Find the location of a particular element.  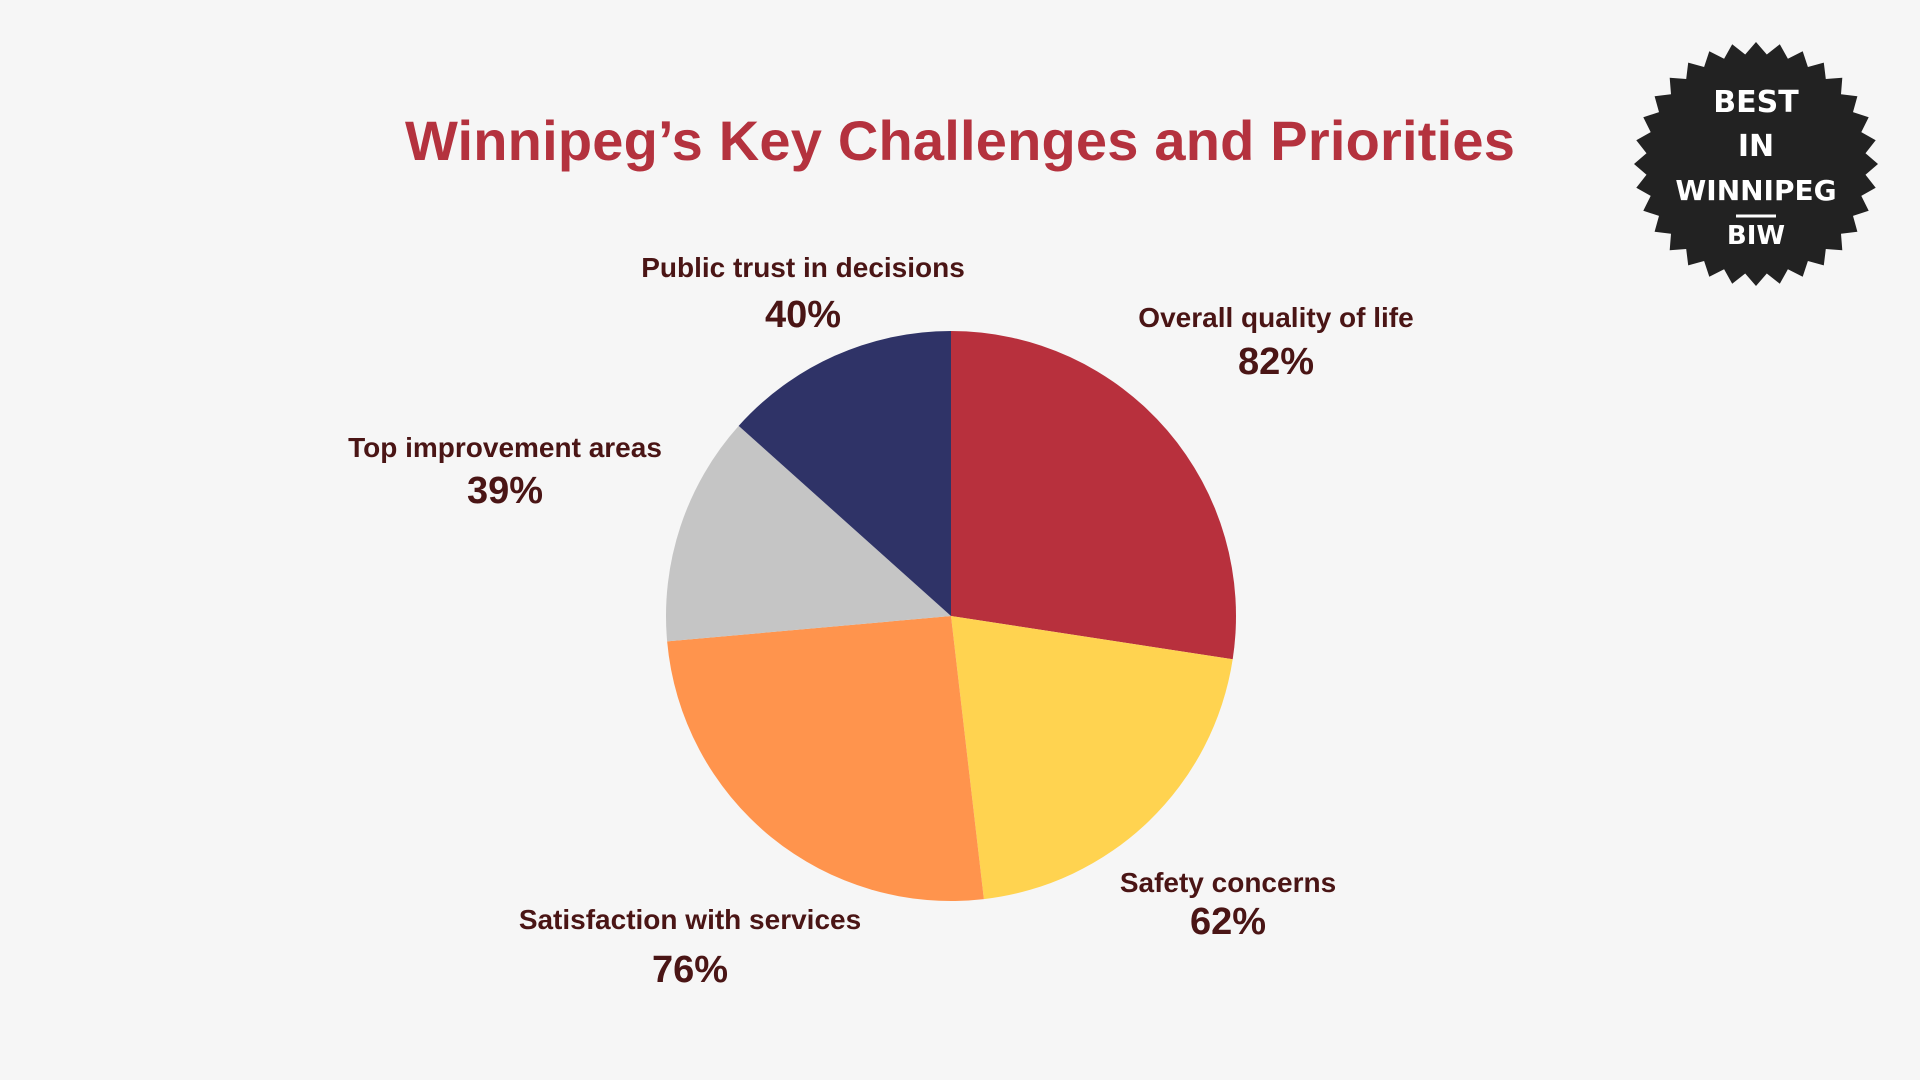

pie-slice-public-trust-in-decisions is located at coordinates (844, 473).